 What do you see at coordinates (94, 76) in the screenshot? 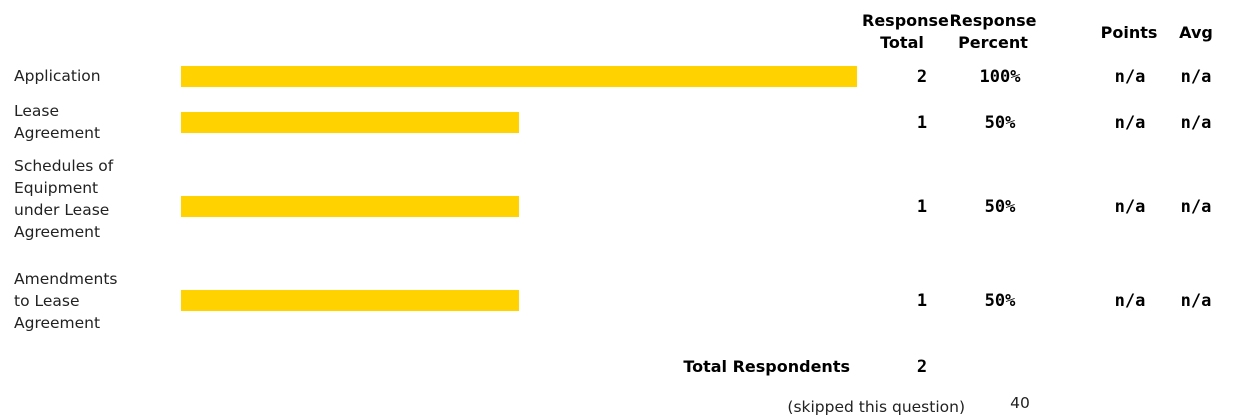
I see `row-label: Application` at bounding box center [94, 76].